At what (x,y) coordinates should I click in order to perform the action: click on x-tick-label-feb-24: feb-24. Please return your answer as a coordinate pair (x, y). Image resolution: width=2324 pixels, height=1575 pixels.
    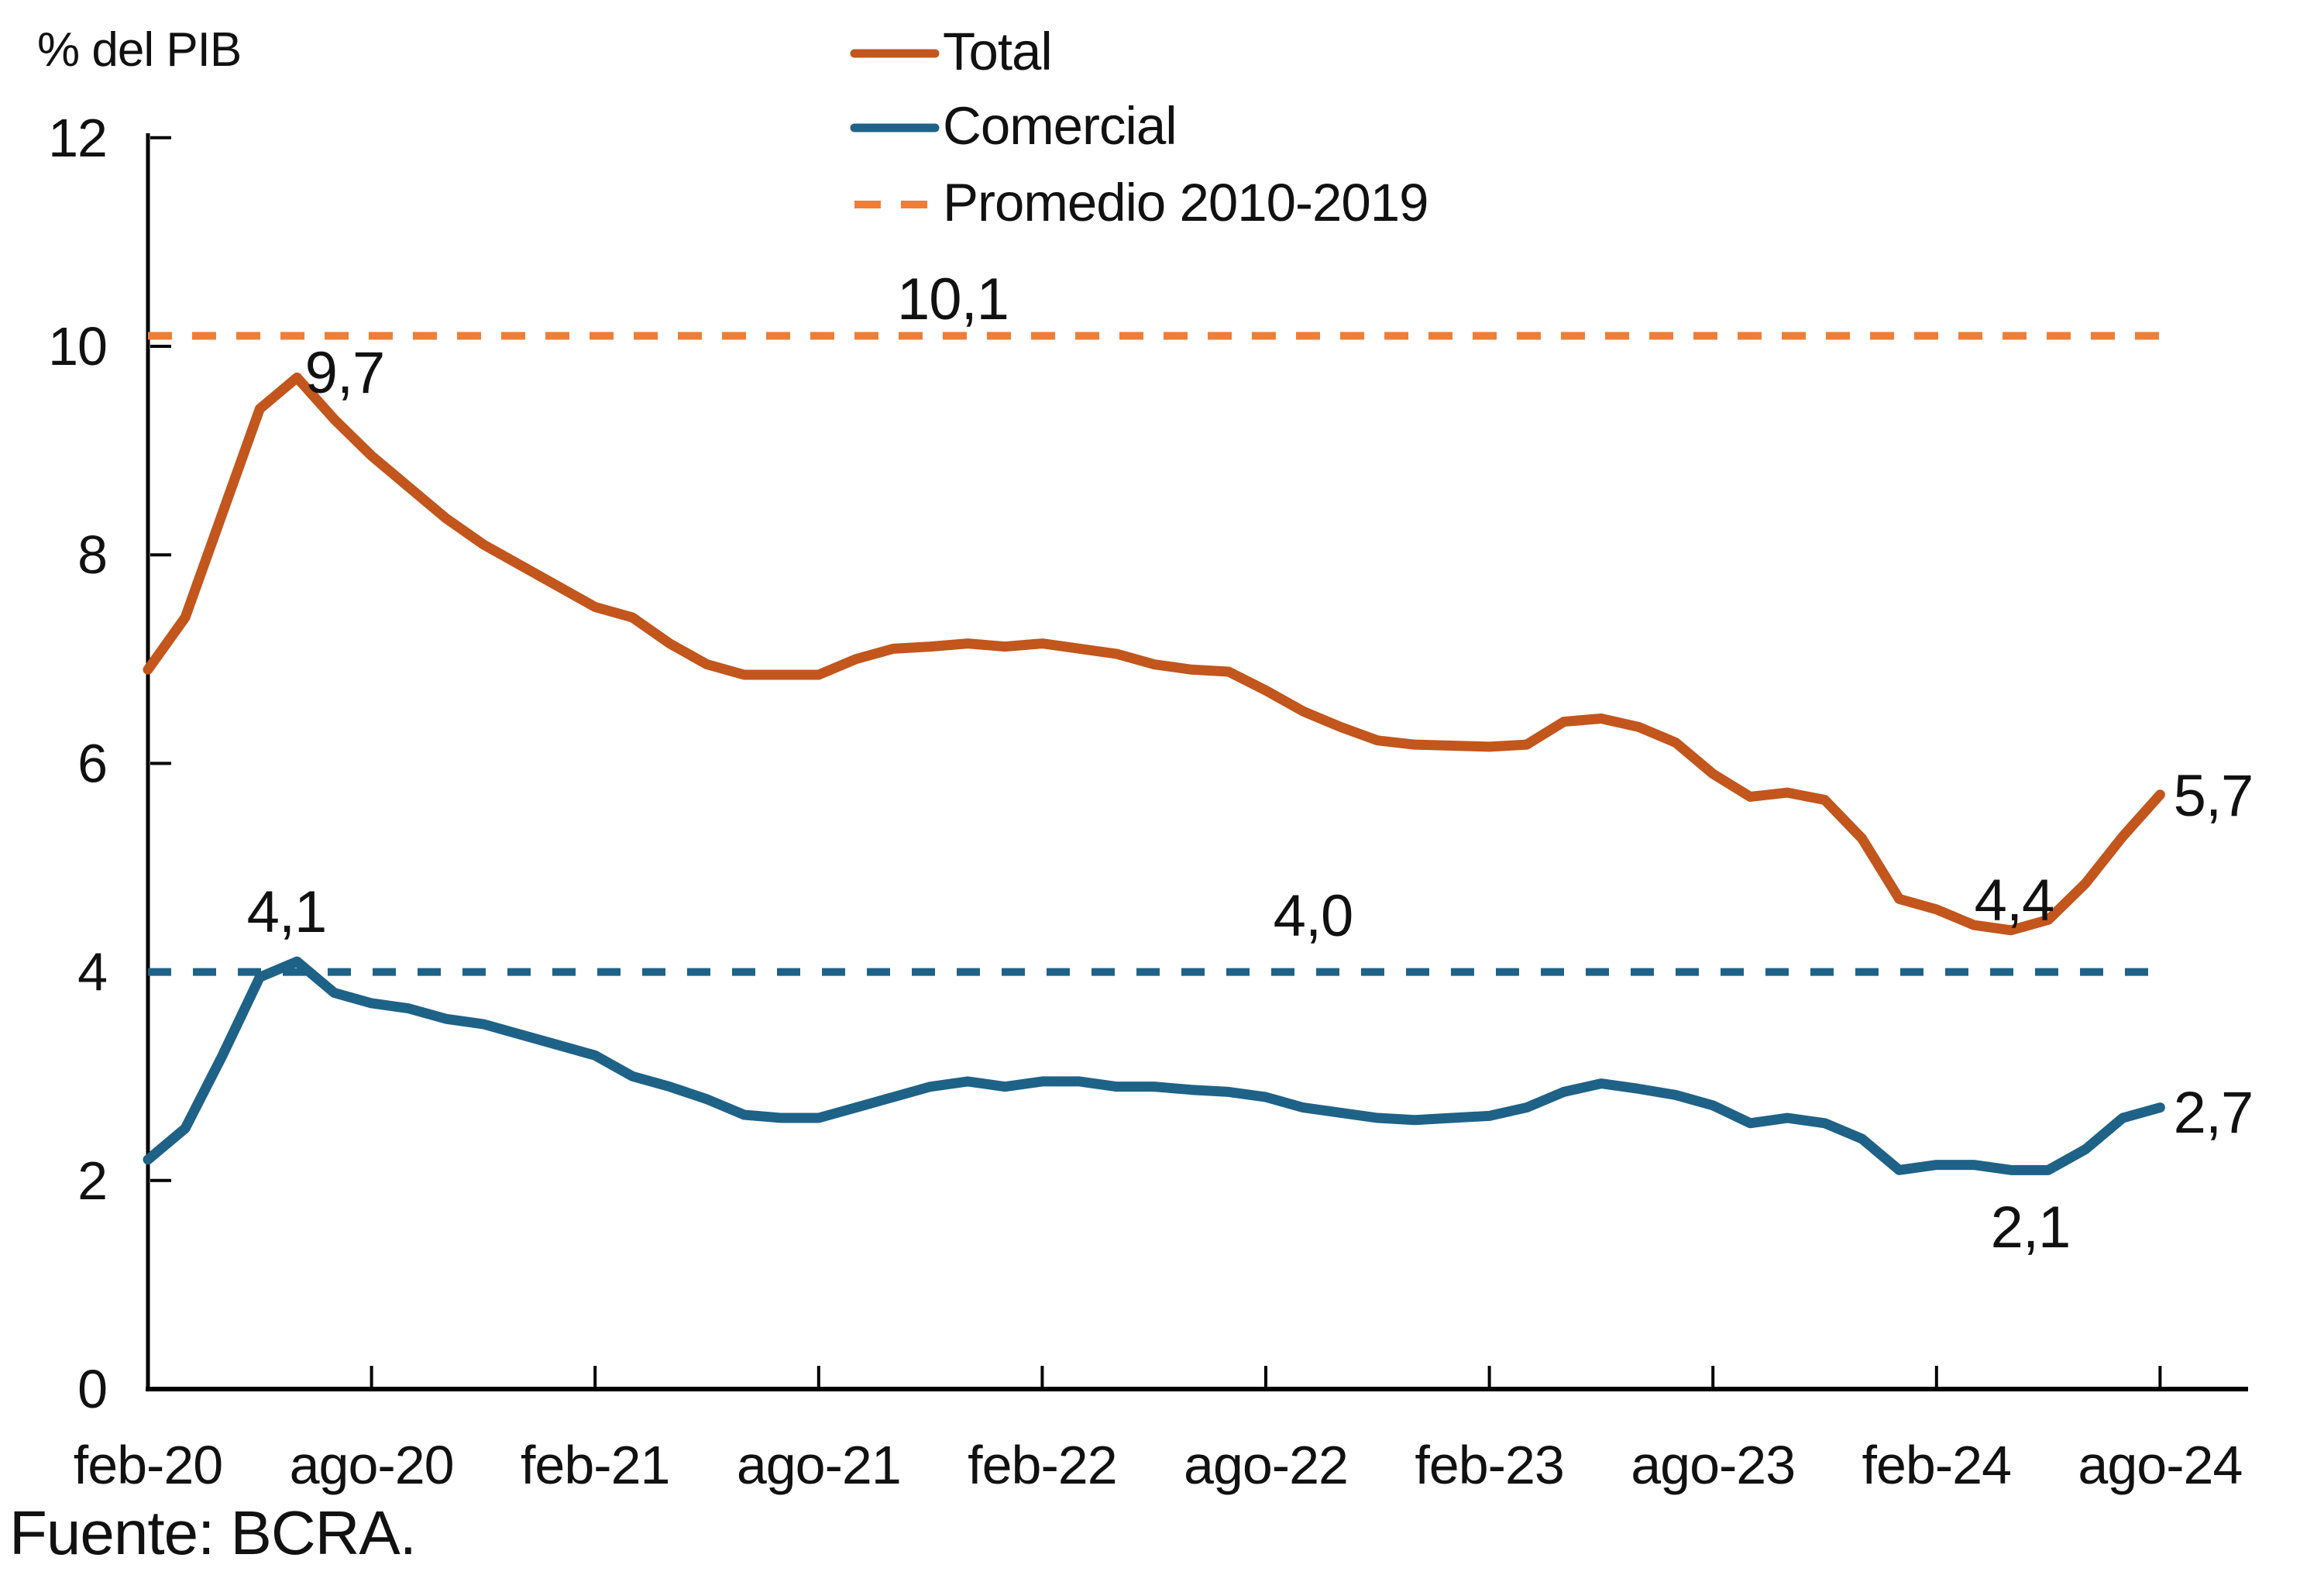
    Looking at the image, I should click on (1936, 1465).